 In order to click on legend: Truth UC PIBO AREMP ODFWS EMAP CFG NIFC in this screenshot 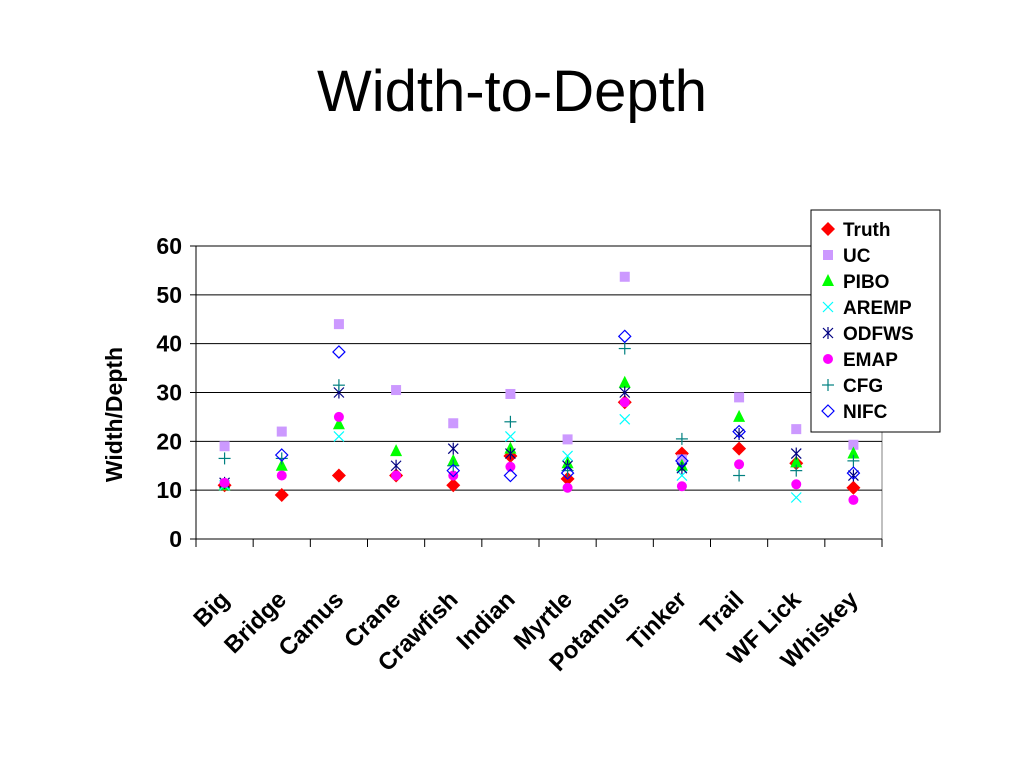, I will do `click(875, 321)`.